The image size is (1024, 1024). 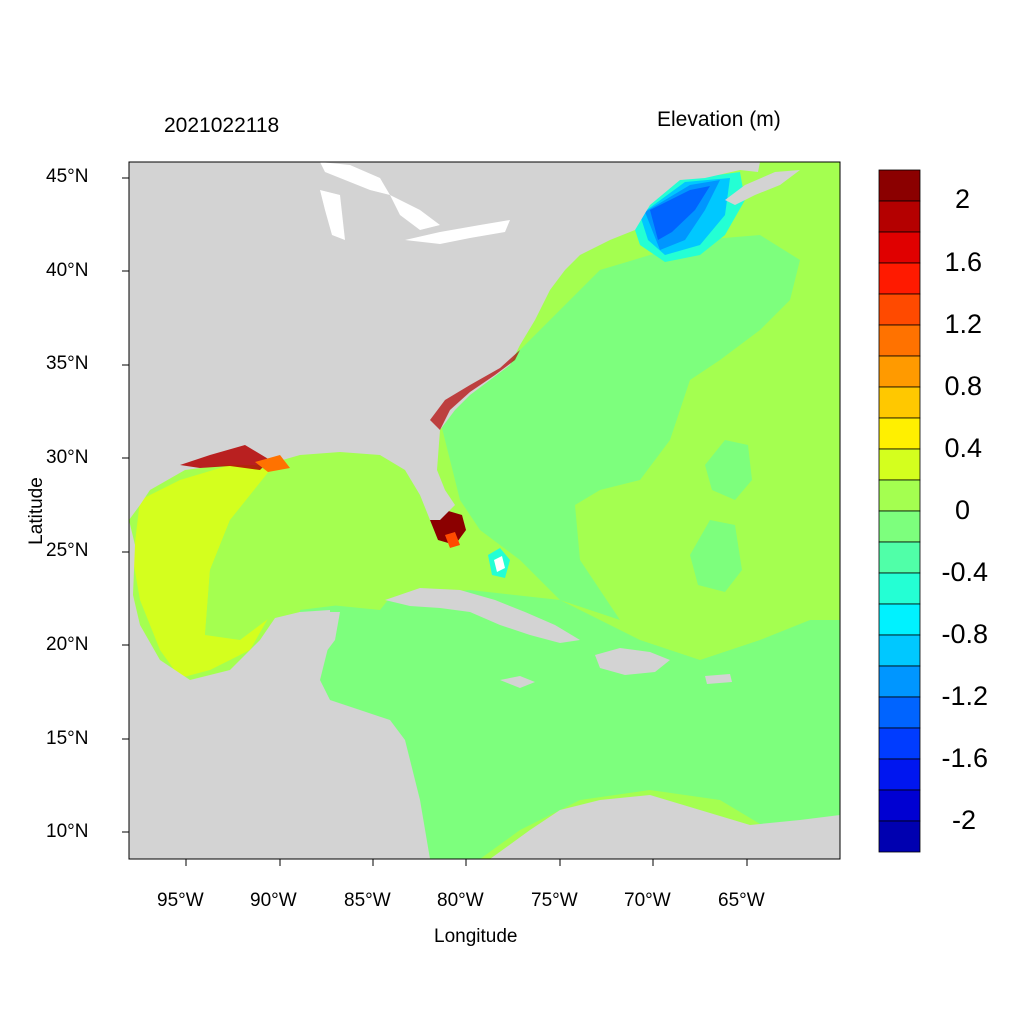 What do you see at coordinates (570, 724) in the screenshot?
I see `ocean-zone-caribbean` at bounding box center [570, 724].